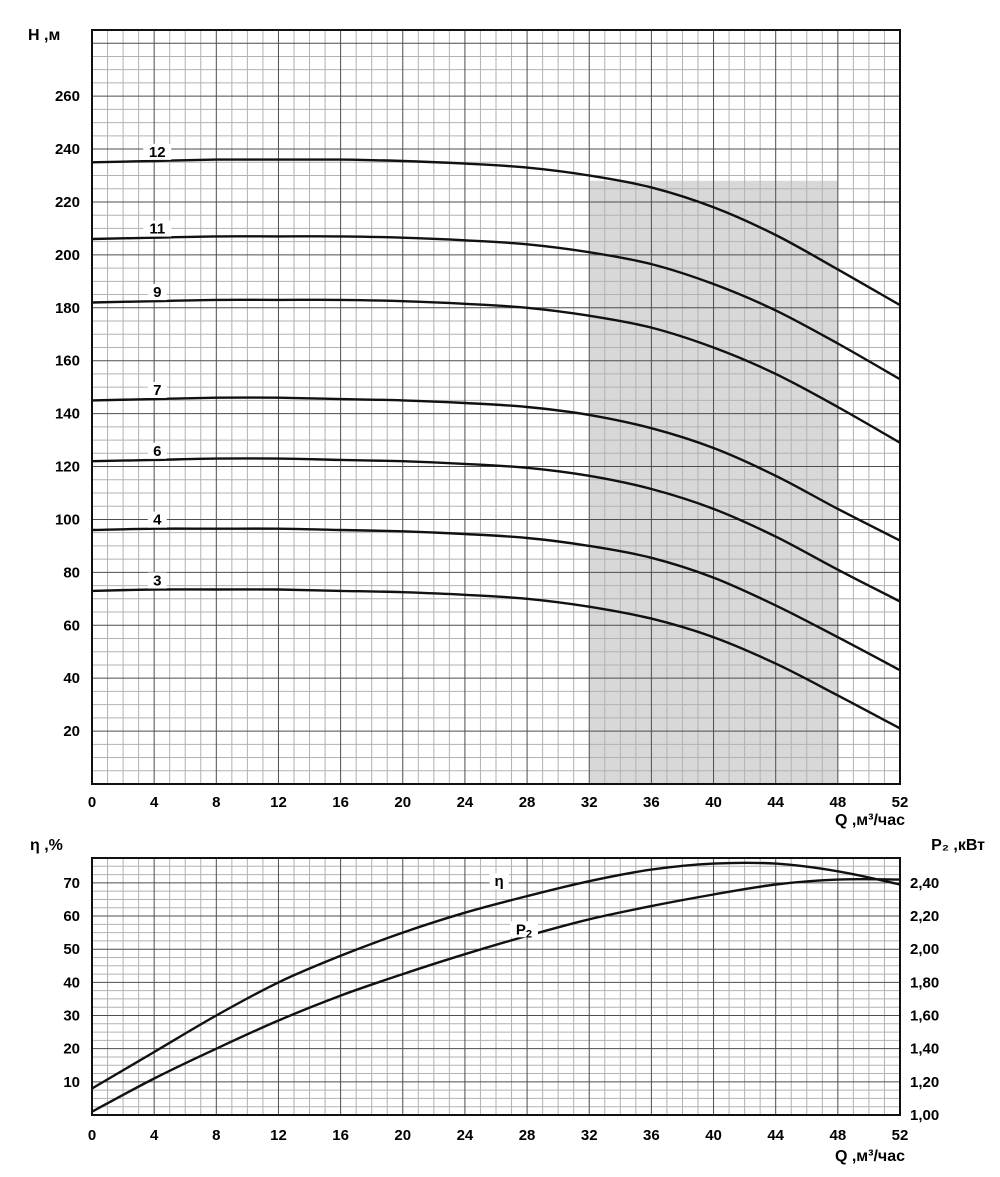 The width and height of the screenshot is (1000, 1177). I want to click on efficiency-tick-label: 70, so click(71, 883).